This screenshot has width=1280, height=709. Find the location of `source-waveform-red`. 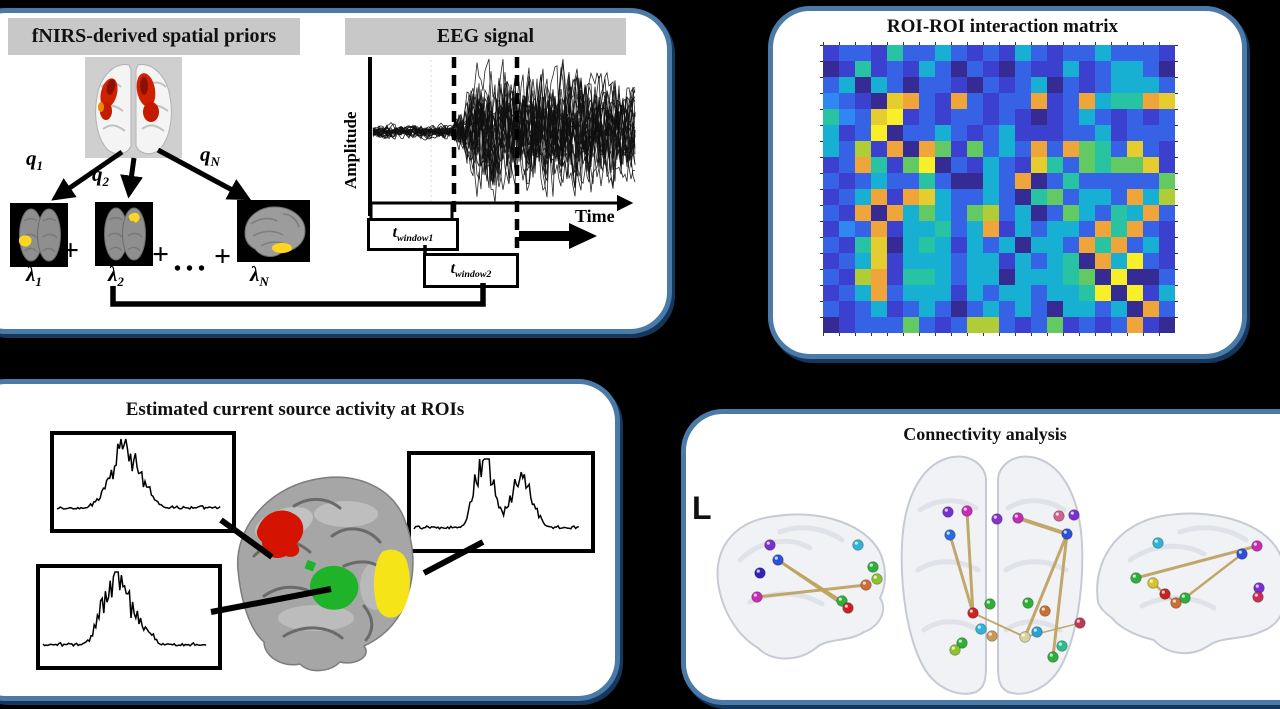

source-waveform-red is located at coordinates (138, 474).